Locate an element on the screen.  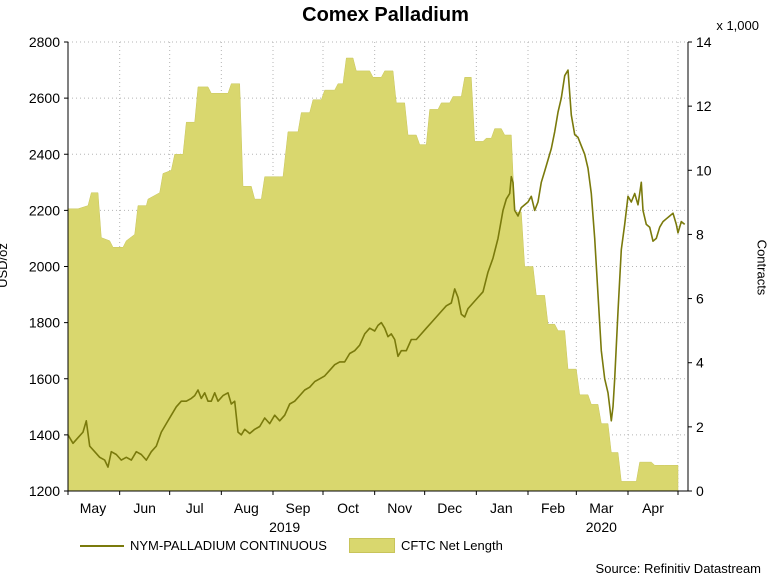
left-tick-label: 1600 is located at coordinates (44, 379).